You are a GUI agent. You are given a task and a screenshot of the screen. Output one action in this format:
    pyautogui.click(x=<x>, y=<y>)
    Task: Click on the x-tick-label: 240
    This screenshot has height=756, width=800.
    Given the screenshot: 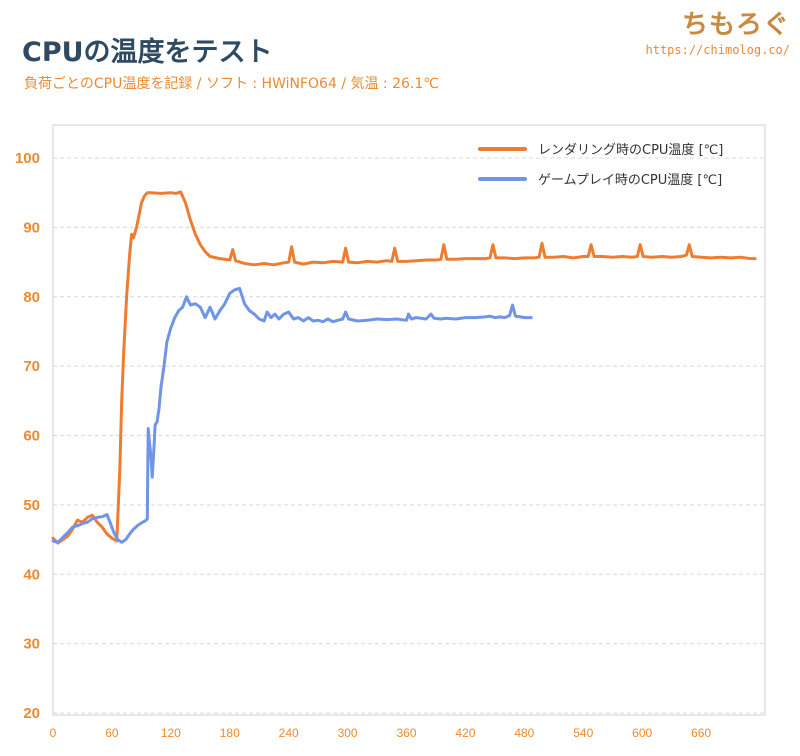 What is the action you would take?
    pyautogui.click(x=289, y=733)
    